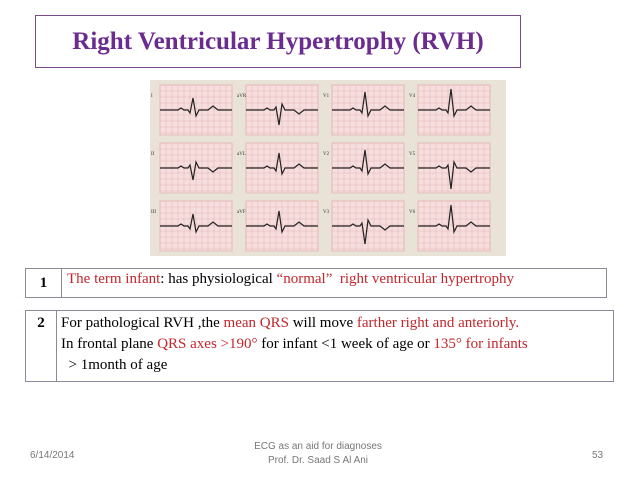 This screenshot has width=638, height=479. What do you see at coordinates (412, 212) in the screenshot?
I see `lead-label: V6` at bounding box center [412, 212].